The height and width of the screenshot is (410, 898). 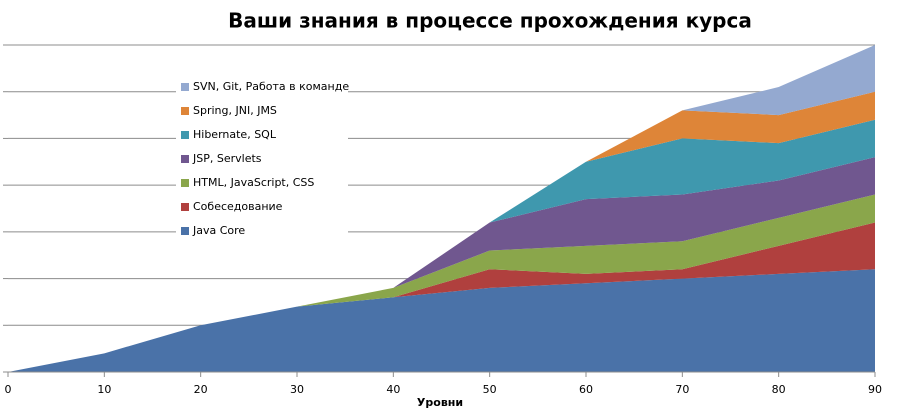 What do you see at coordinates (235, 110) in the screenshot?
I see `legend-label: Spring, JNI, JMS` at bounding box center [235, 110].